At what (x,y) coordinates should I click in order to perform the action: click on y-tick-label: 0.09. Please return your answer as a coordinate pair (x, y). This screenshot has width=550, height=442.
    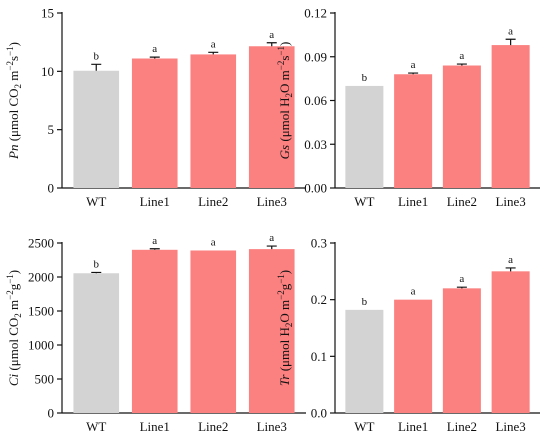
    Looking at the image, I should click on (315, 56).